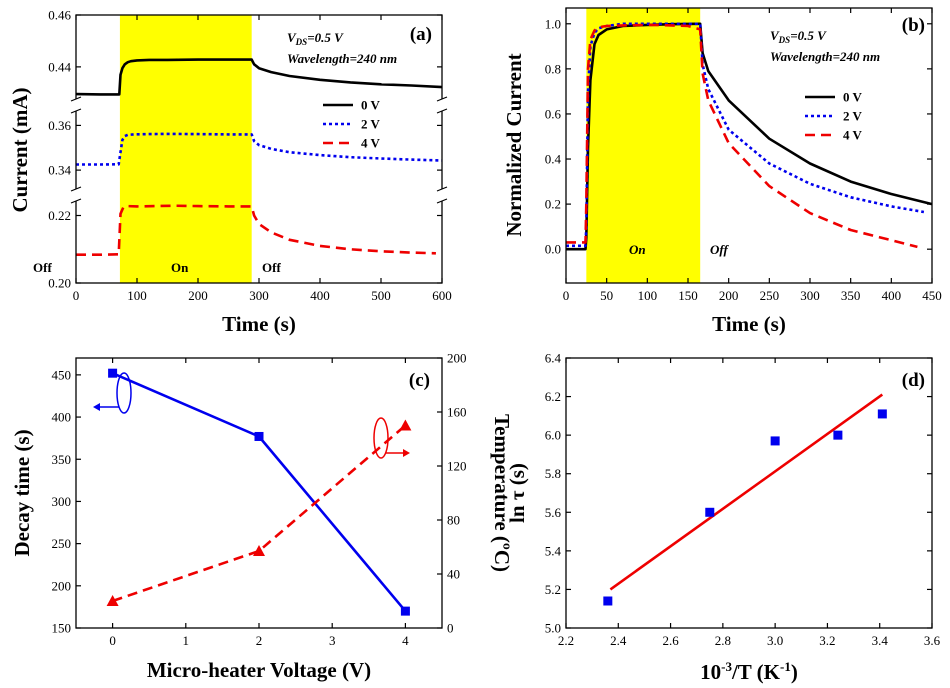  What do you see at coordinates (59, 66) in the screenshot?
I see `y-tick-label: 0.44` at bounding box center [59, 66].